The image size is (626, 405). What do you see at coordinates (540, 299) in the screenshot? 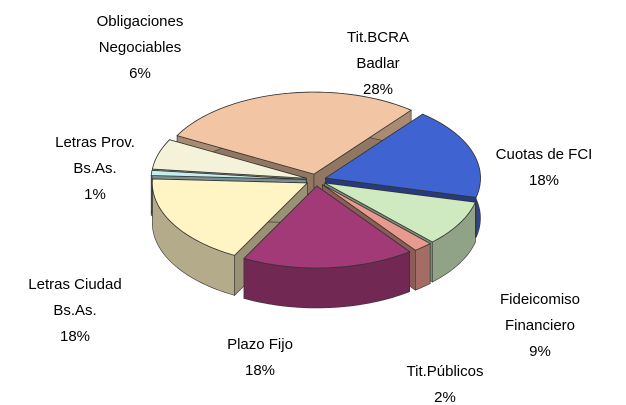
I see `slice-label: Fideicomiso` at bounding box center [540, 299].